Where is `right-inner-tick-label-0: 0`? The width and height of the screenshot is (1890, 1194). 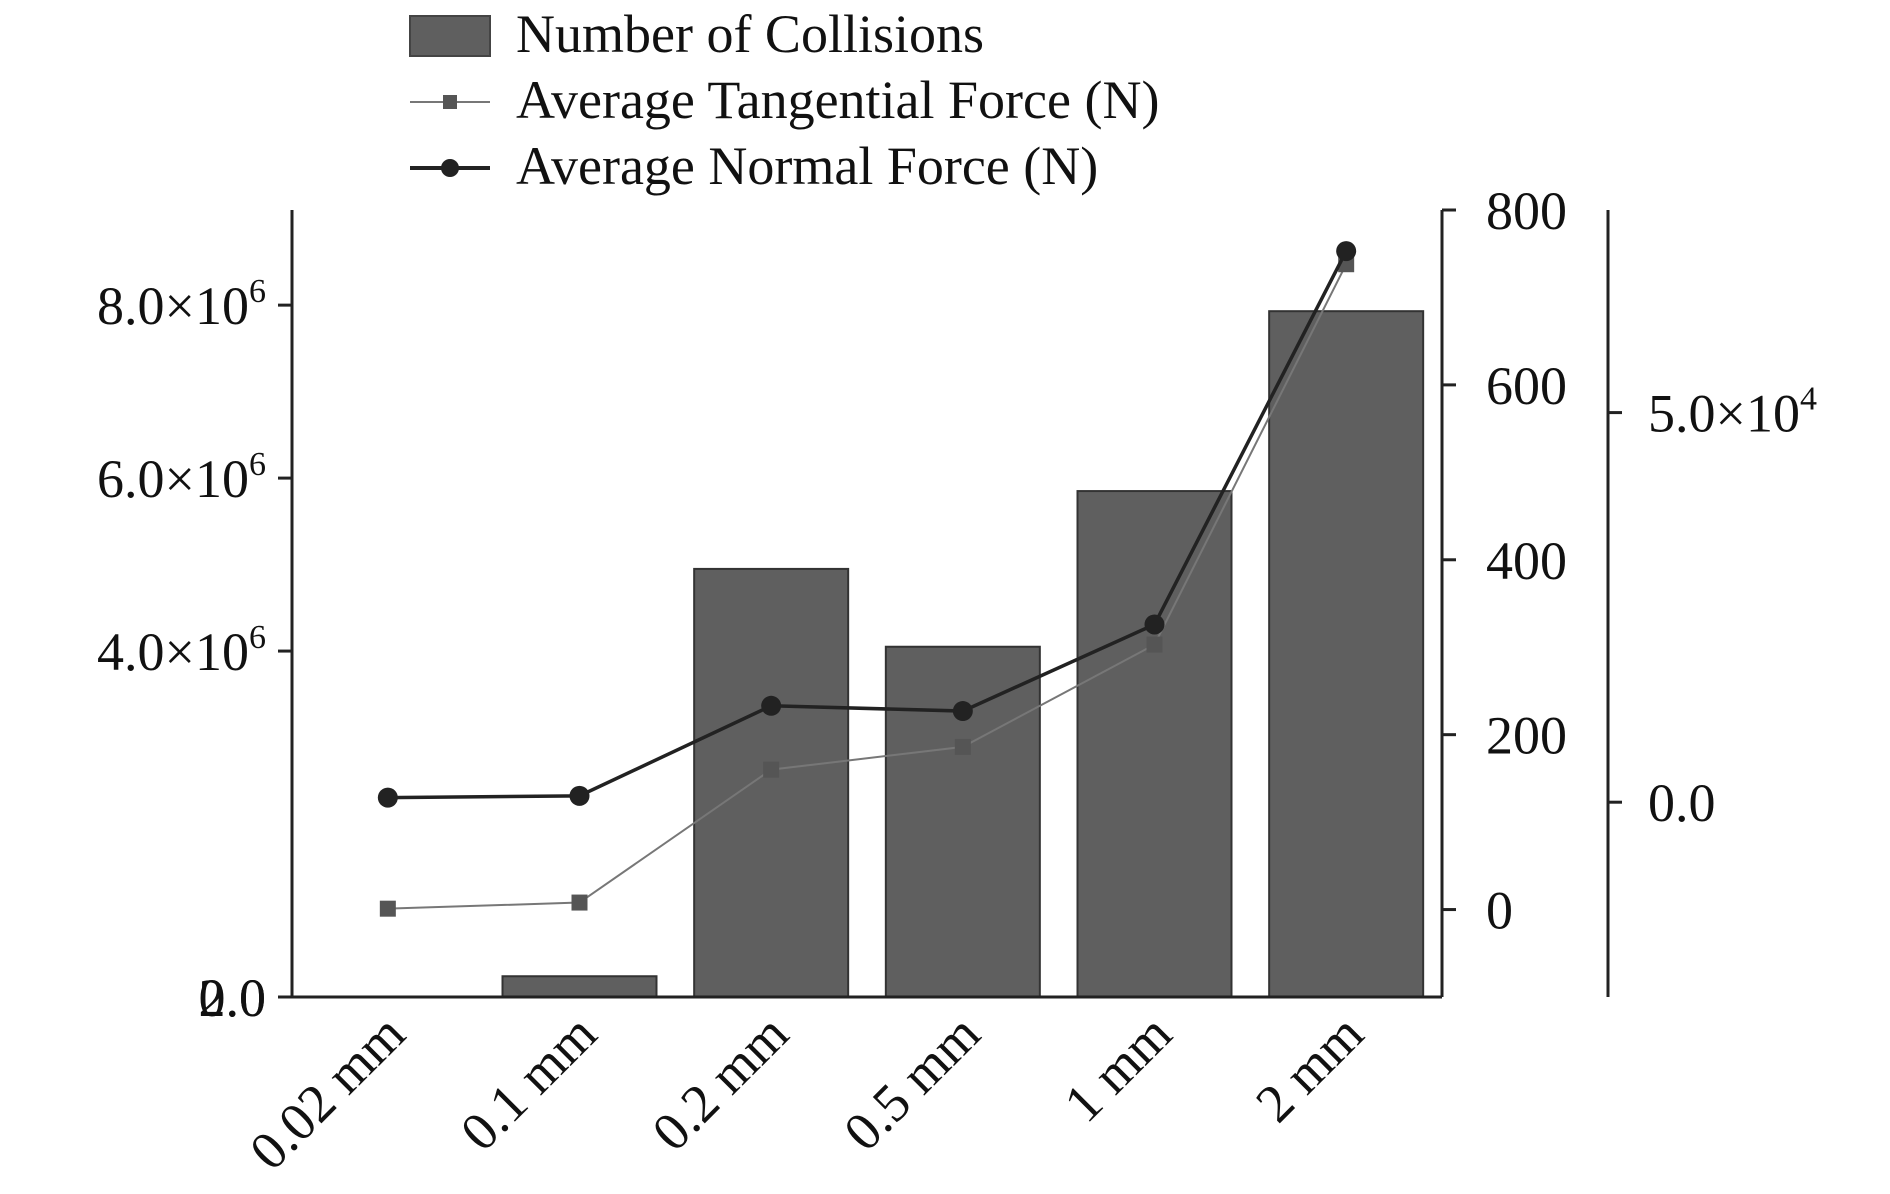 right-inner-tick-label-0: 0 is located at coordinates (1499, 911).